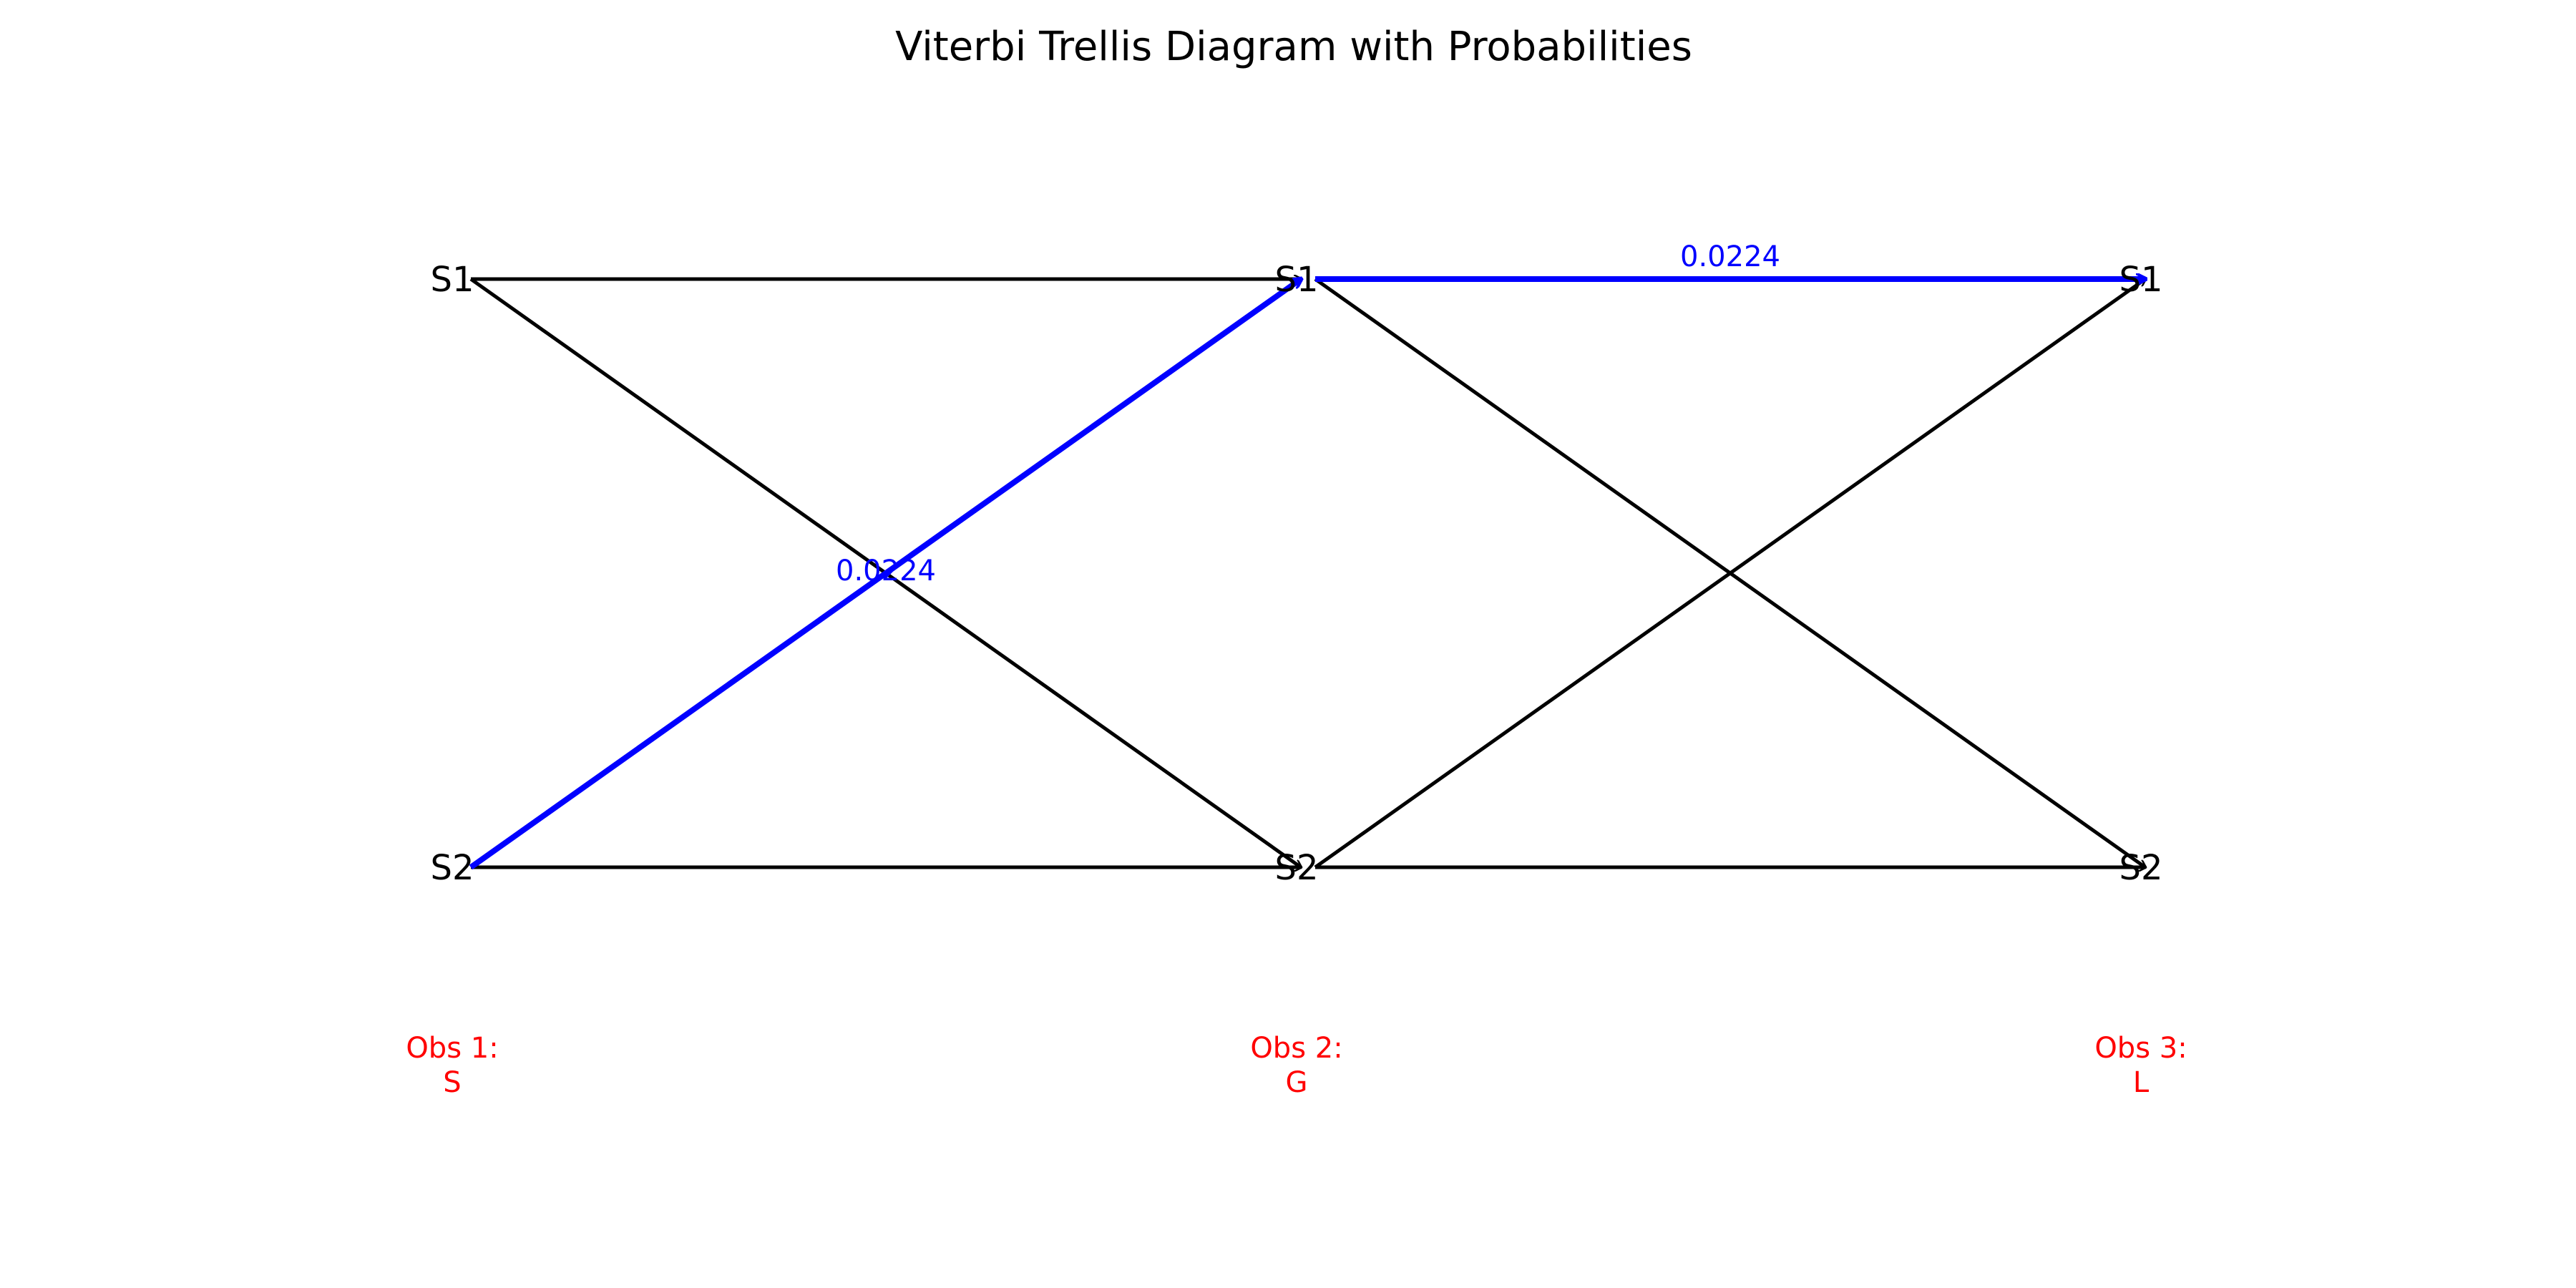 The height and width of the screenshot is (1288, 2576). I want to click on transition-edge, so click(1729, 574).